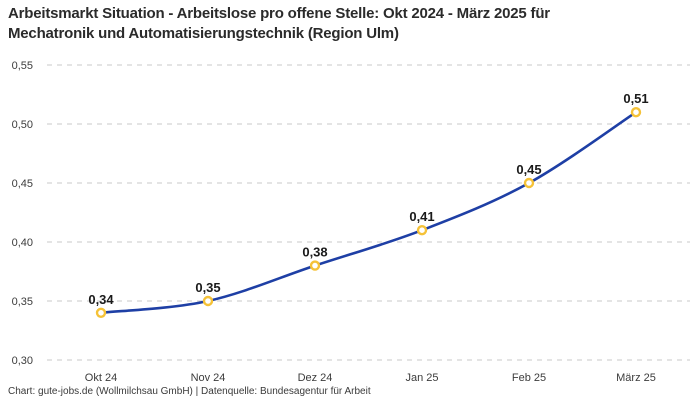 The width and height of the screenshot is (700, 400). What do you see at coordinates (207, 287) in the screenshot?
I see `data-point-label: 0,35` at bounding box center [207, 287].